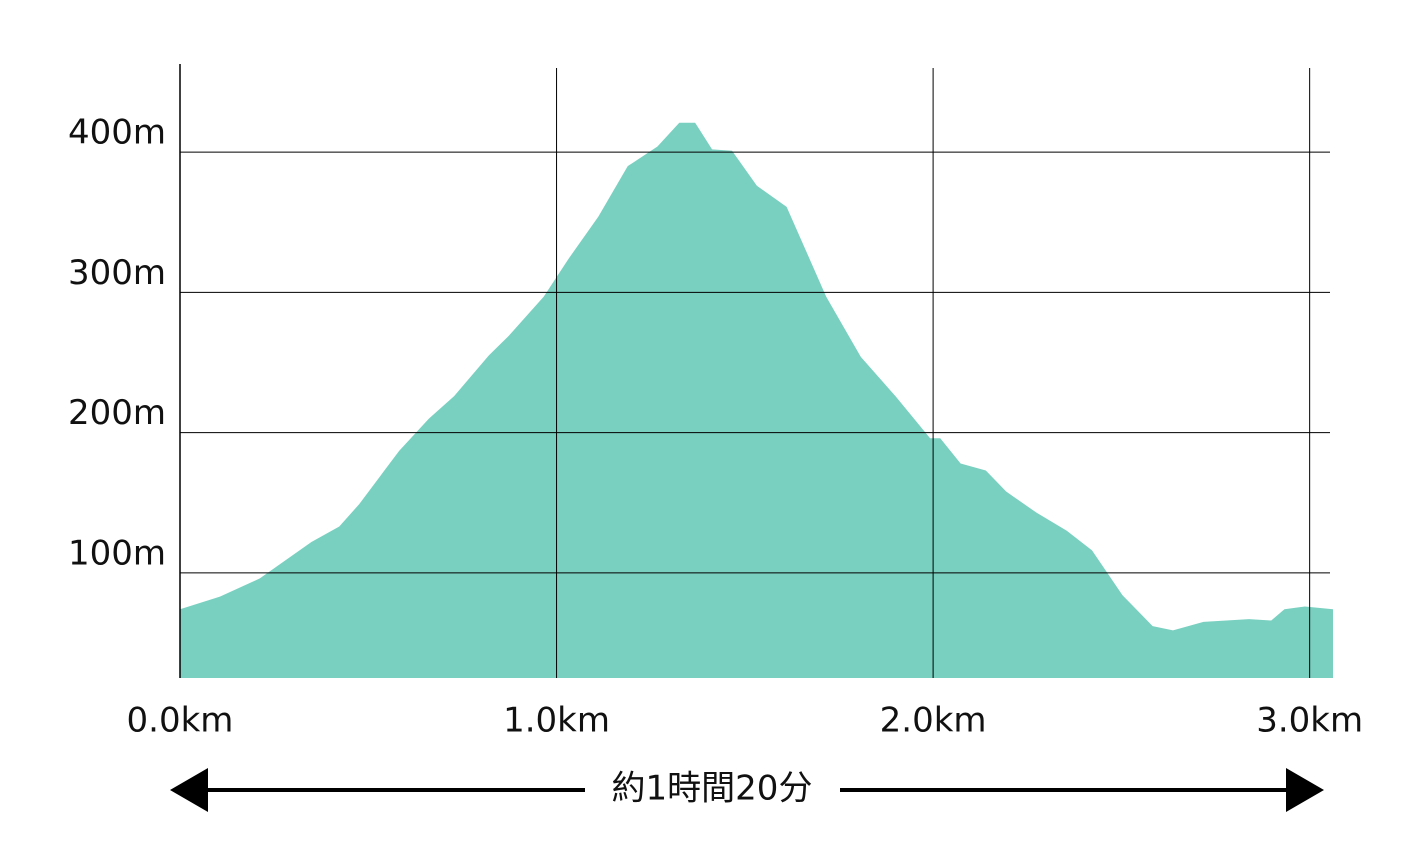  Describe the element at coordinates (712, 789) in the screenshot. I see `duration-label: 約1時間20分` at that location.